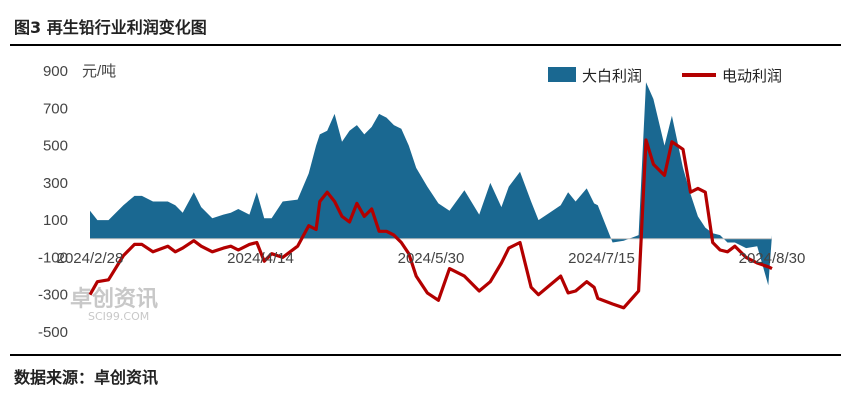 The image size is (851, 403). I want to click on y-tick-label: 500, so click(55, 146).